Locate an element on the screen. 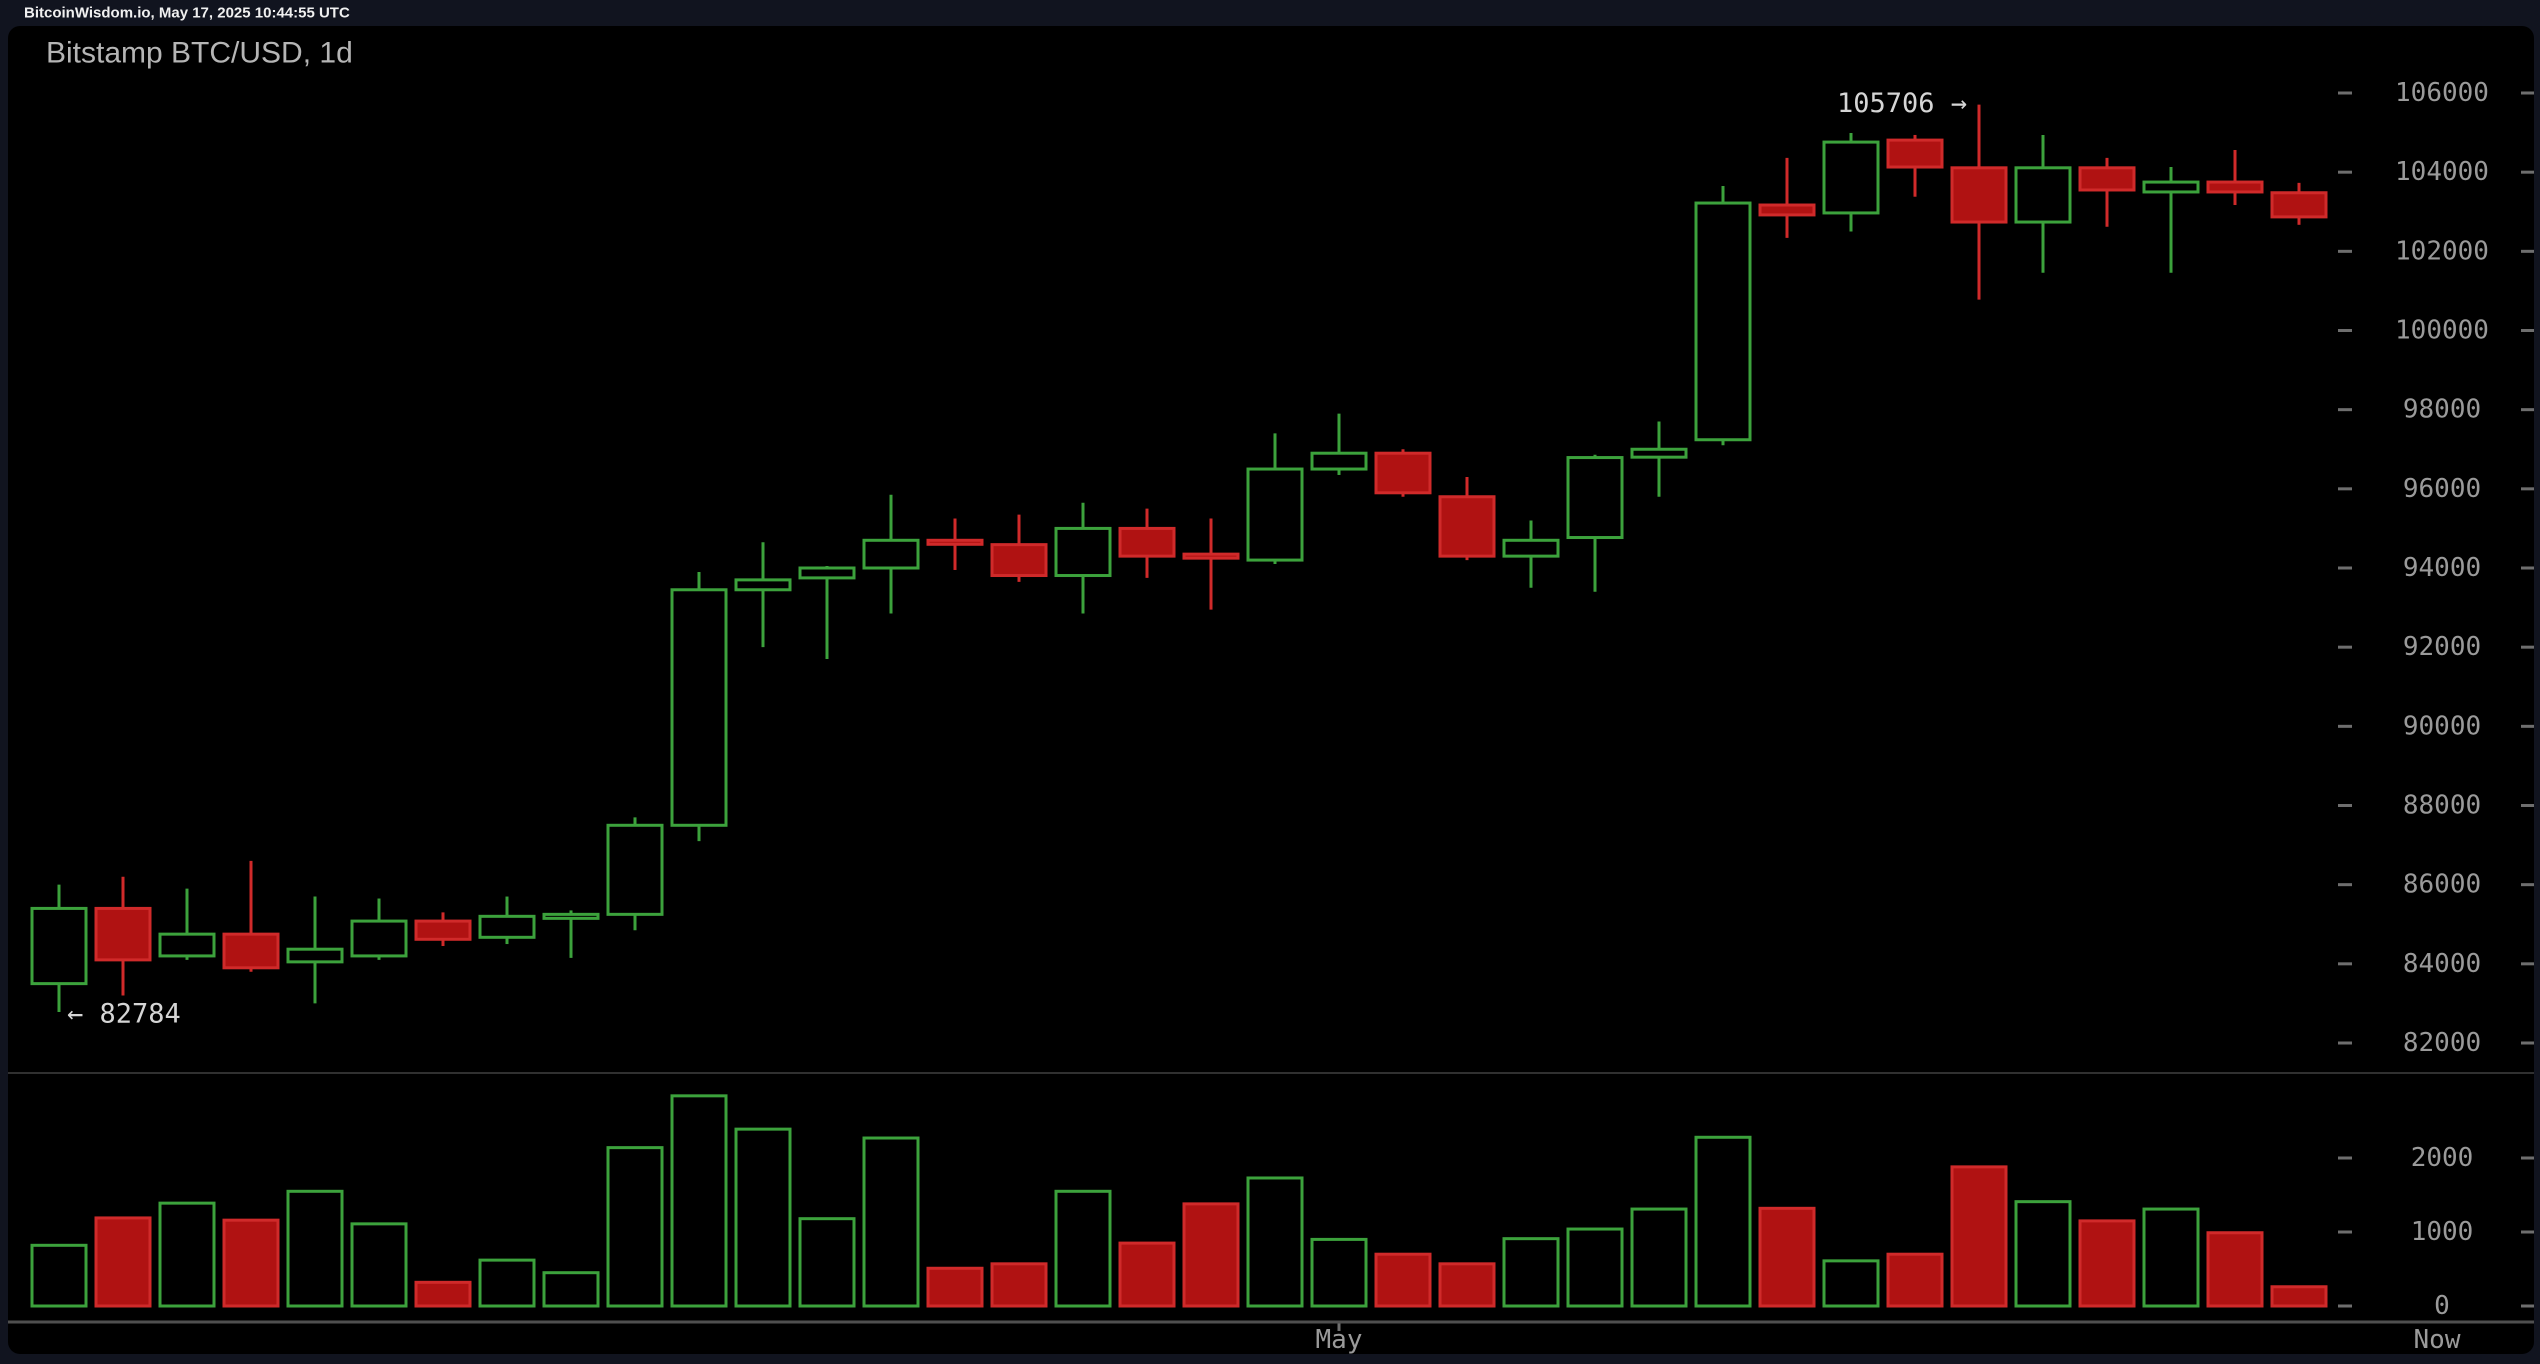 The width and height of the screenshot is (2540, 1364). price-tick-label: 92000 is located at coordinates (2442, 647).